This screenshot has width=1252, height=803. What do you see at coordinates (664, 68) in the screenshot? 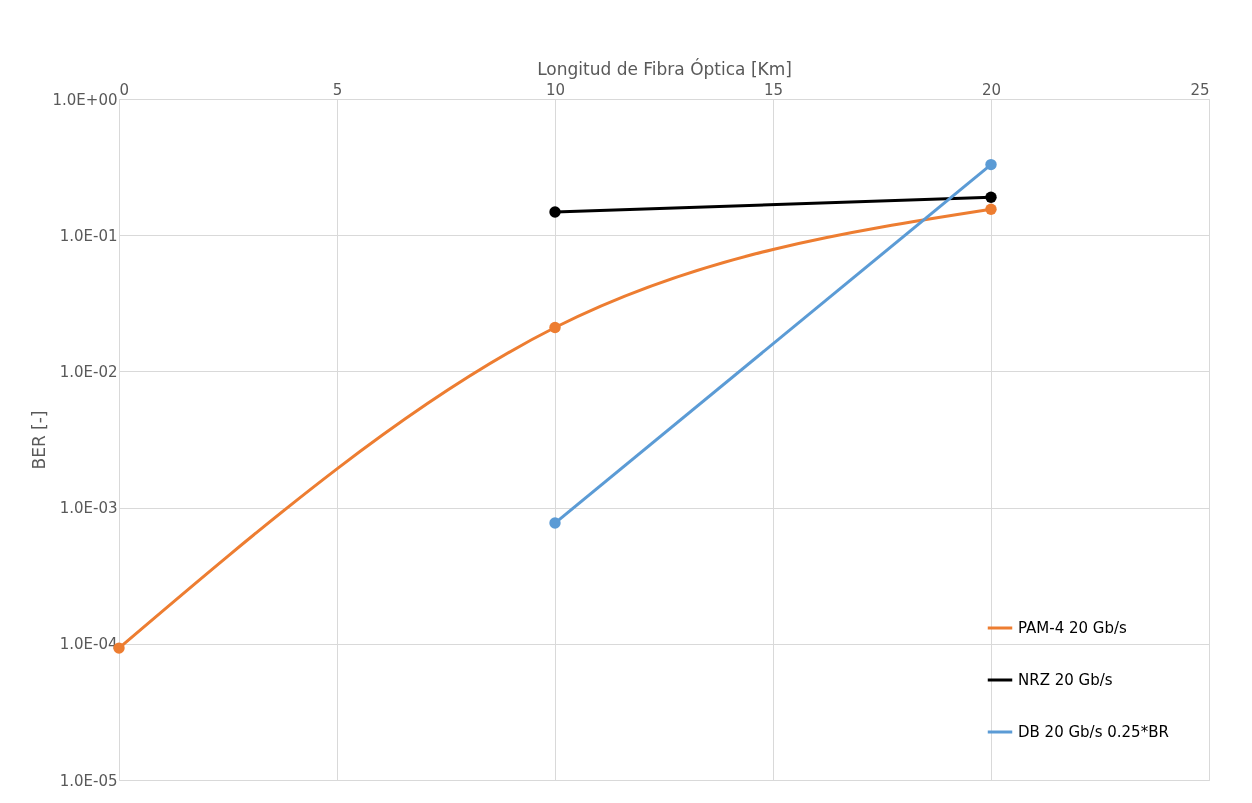
I see `x-axis-title: Longitud de Fibra Óptica [Km]` at bounding box center [664, 68].